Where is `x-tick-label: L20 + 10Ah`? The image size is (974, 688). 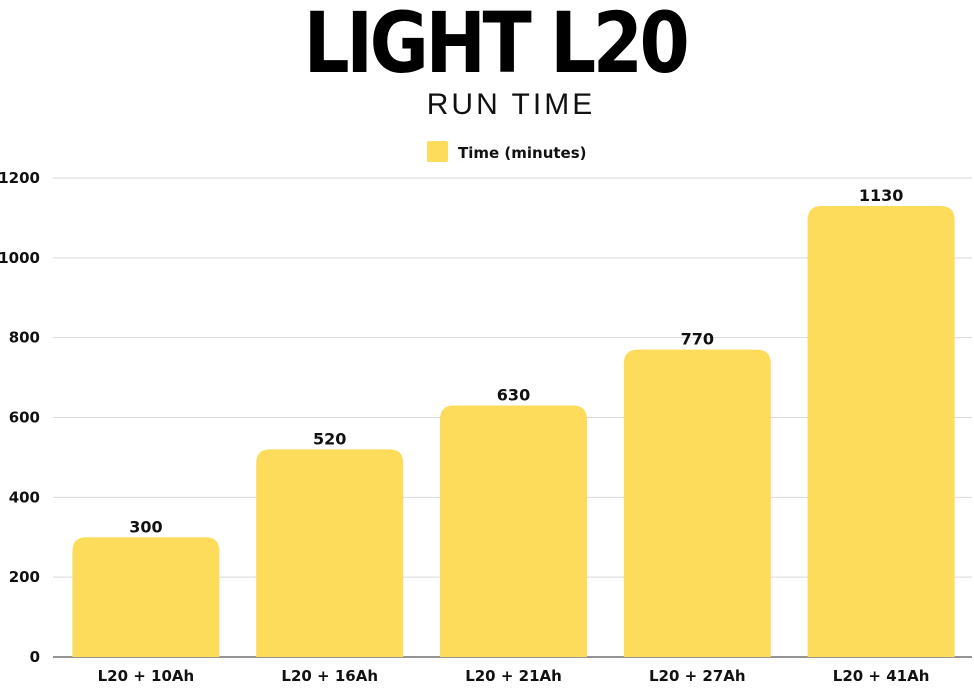
x-tick-label: L20 + 10Ah is located at coordinates (146, 676).